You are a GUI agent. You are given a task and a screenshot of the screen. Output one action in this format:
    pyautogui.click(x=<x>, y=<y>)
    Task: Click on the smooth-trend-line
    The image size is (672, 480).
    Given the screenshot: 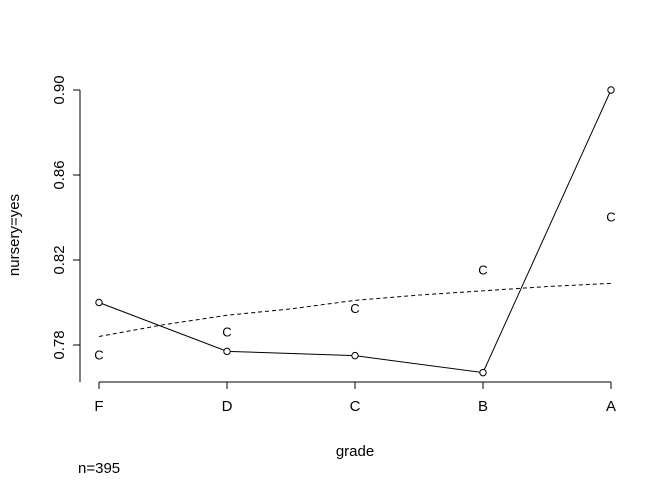 What is the action you would take?
    pyautogui.click(x=355, y=309)
    